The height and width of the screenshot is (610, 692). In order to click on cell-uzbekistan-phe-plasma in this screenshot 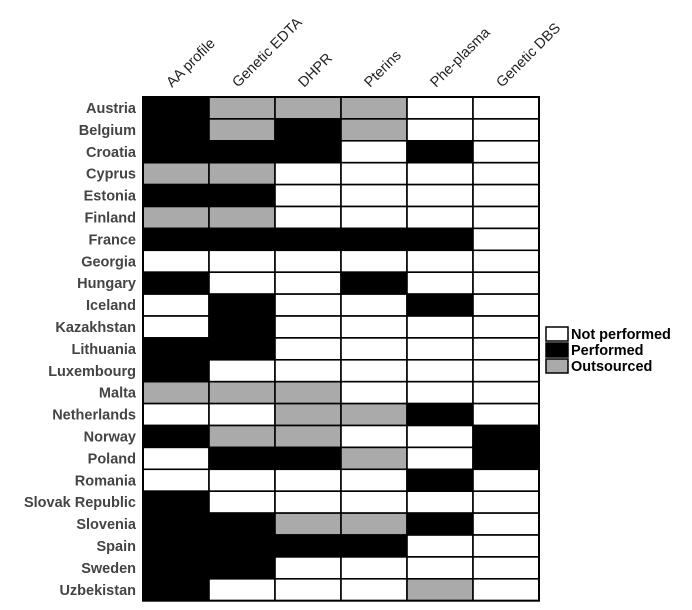, I will do `click(440, 589)`.